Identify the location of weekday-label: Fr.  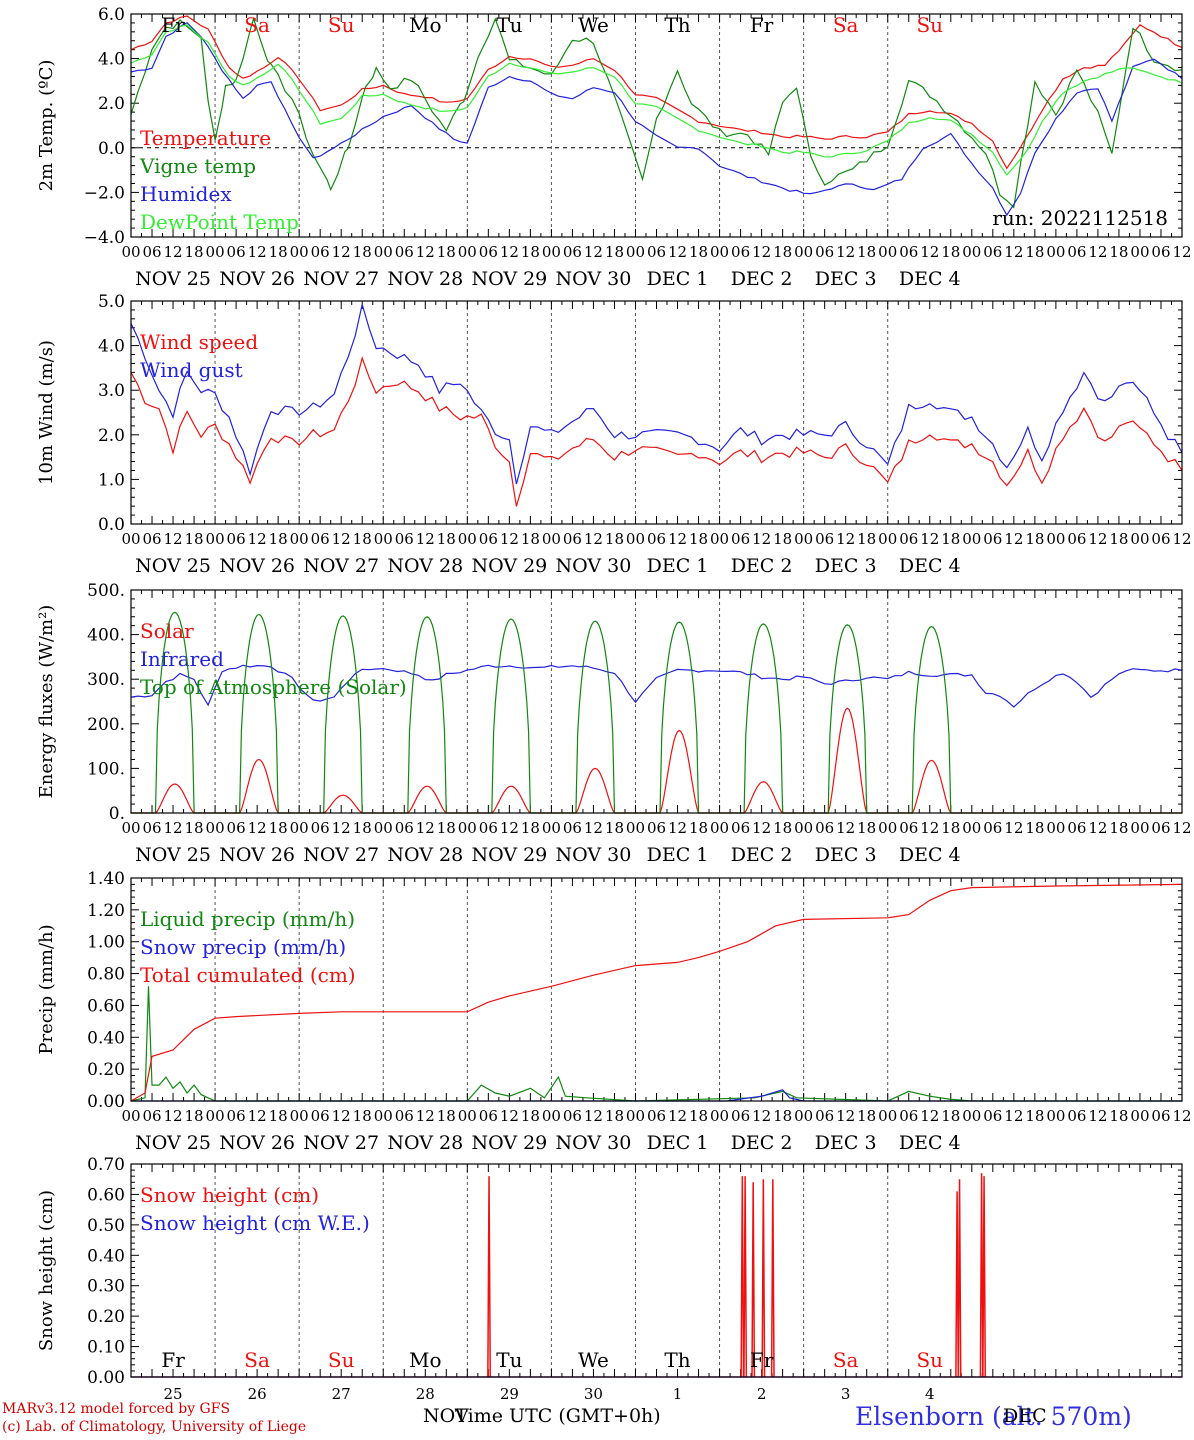
(762, 25).